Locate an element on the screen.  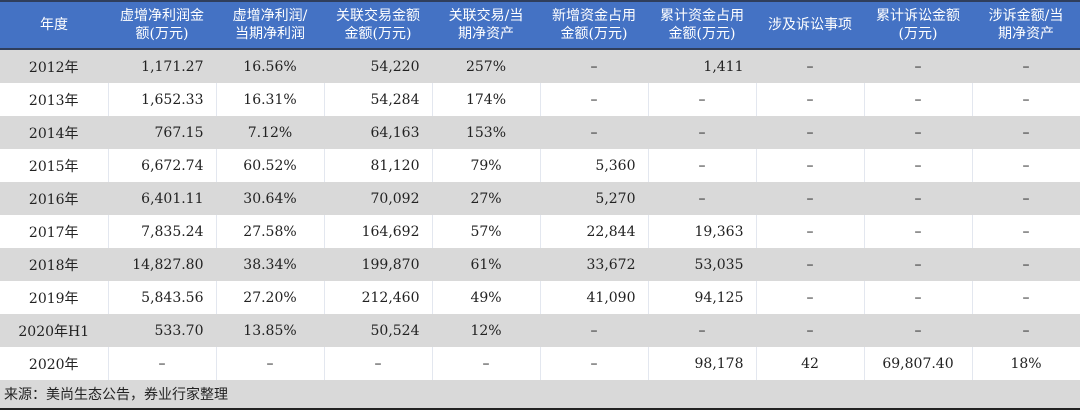
table-cell: 69,807.40 is located at coordinates (918, 363).